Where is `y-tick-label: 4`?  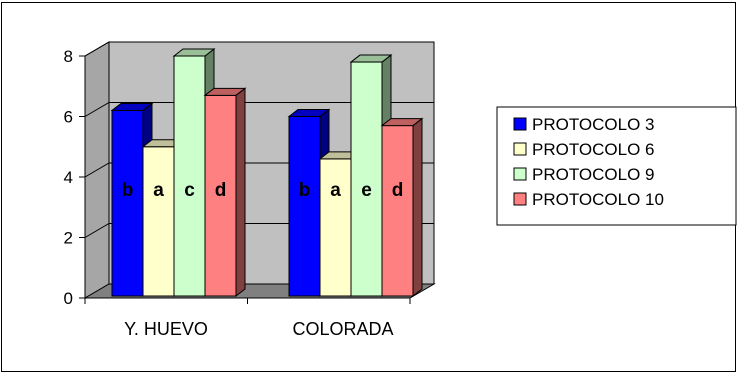 y-tick-label: 4 is located at coordinates (68, 177).